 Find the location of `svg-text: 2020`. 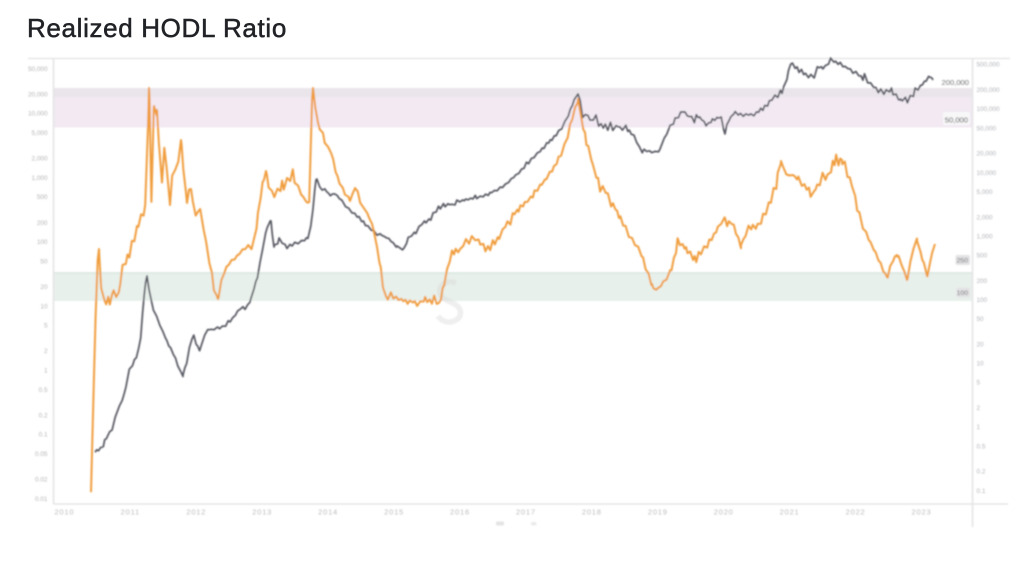

svg-text: 2020 is located at coordinates (724, 512).